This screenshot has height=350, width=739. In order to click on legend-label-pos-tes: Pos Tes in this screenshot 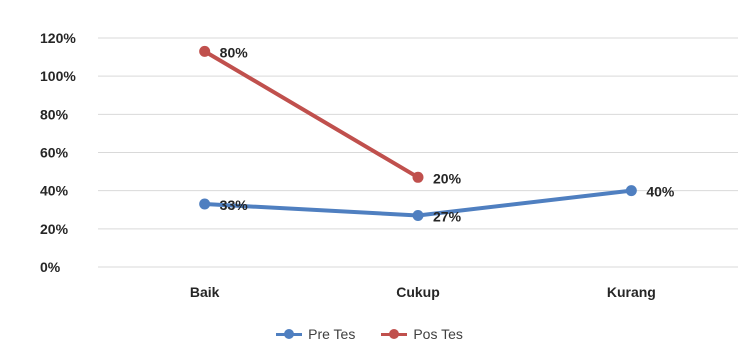, I will do `click(438, 334)`.